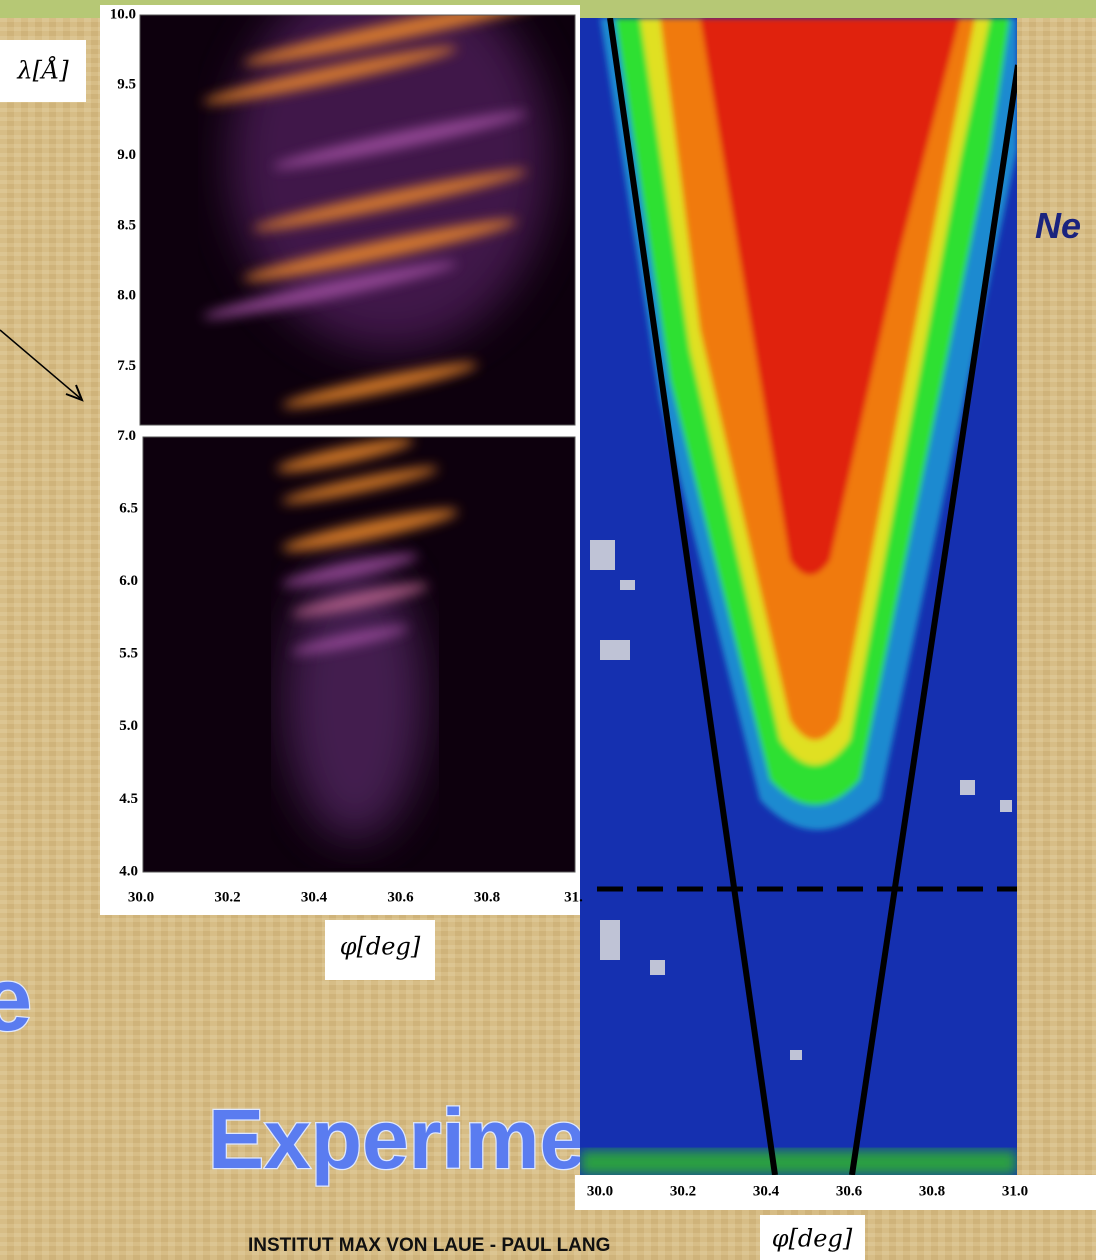 This screenshot has width=1096, height=1260. I want to click on y-axis-label: λ[Å], so click(42, 70).